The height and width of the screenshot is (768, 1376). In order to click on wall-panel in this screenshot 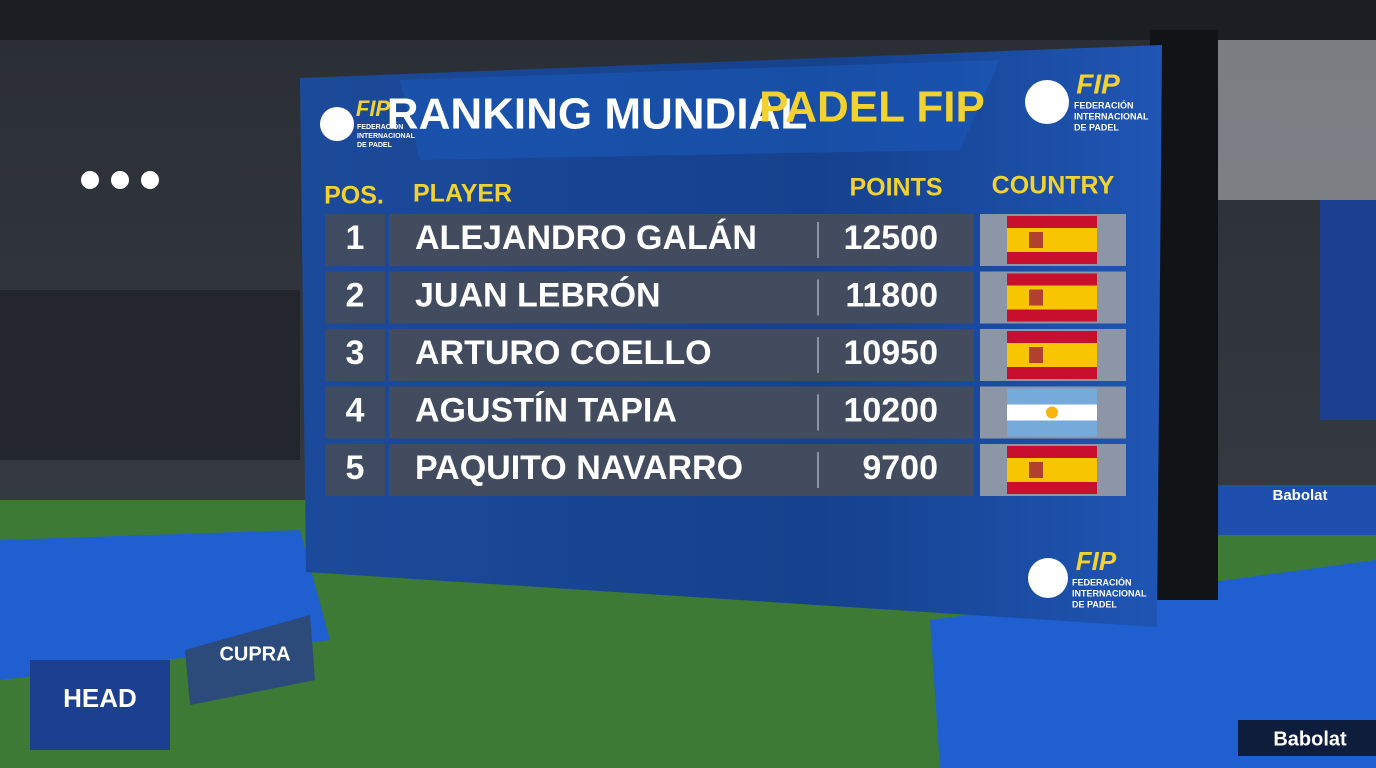, I will do `click(1293, 120)`.